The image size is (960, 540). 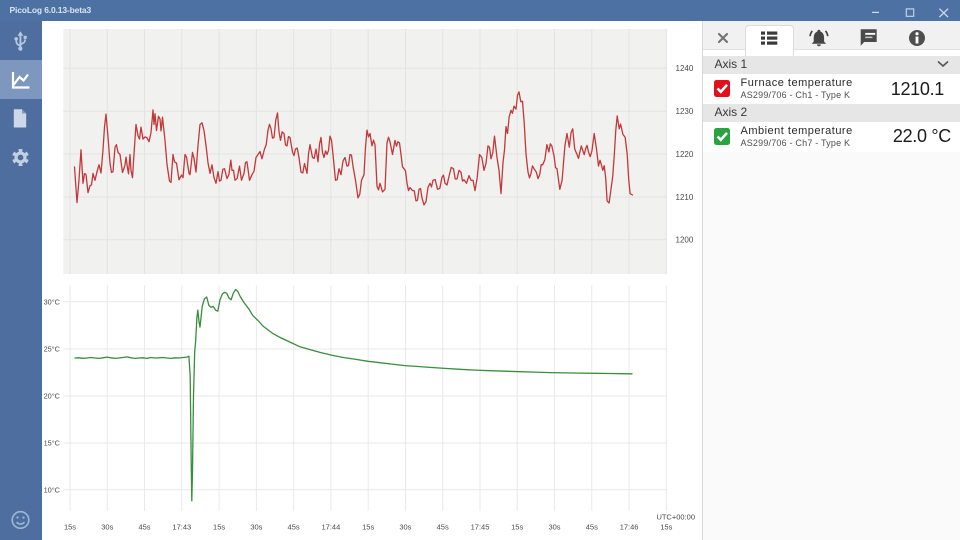 What do you see at coordinates (52, 489) in the screenshot?
I see `svg-text: 10°C` at bounding box center [52, 489].